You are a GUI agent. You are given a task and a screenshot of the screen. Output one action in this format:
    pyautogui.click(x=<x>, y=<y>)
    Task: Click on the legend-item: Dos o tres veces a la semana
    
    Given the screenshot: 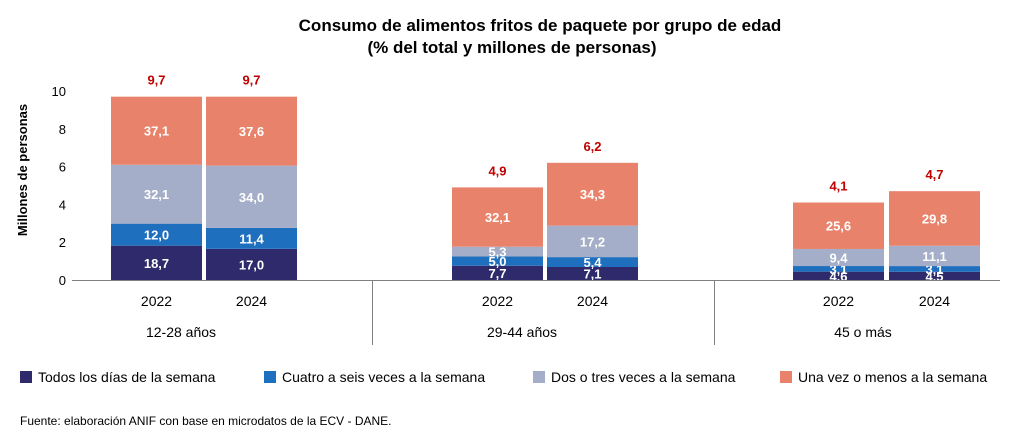 What is the action you would take?
    pyautogui.click(x=634, y=377)
    